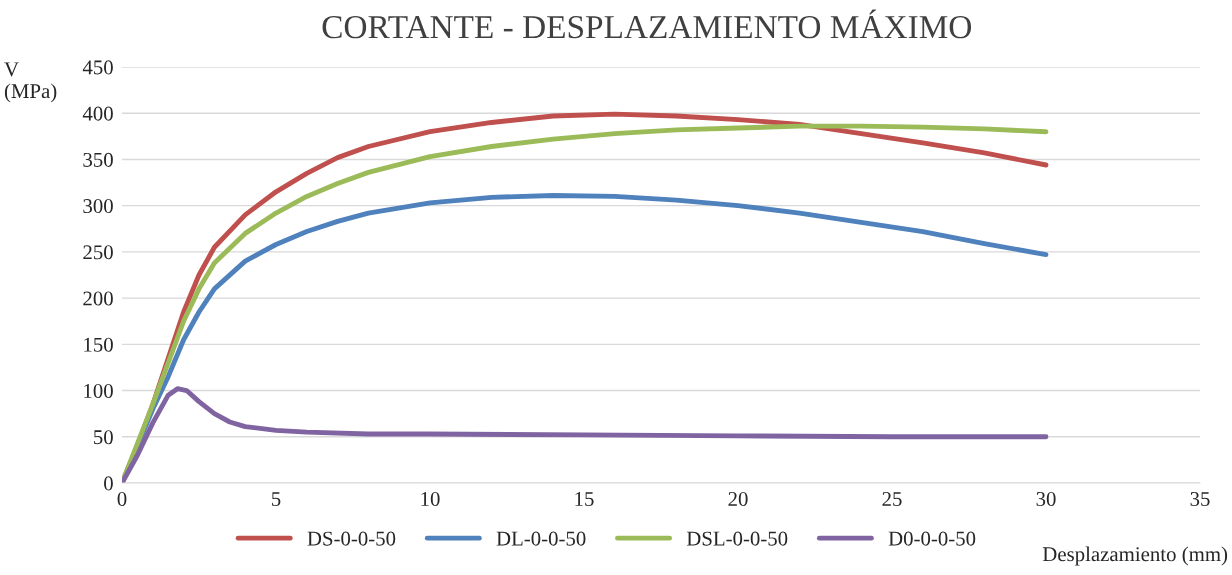 This screenshot has height=575, width=1232. I want to click on y-tick-label: 400, so click(97, 113).